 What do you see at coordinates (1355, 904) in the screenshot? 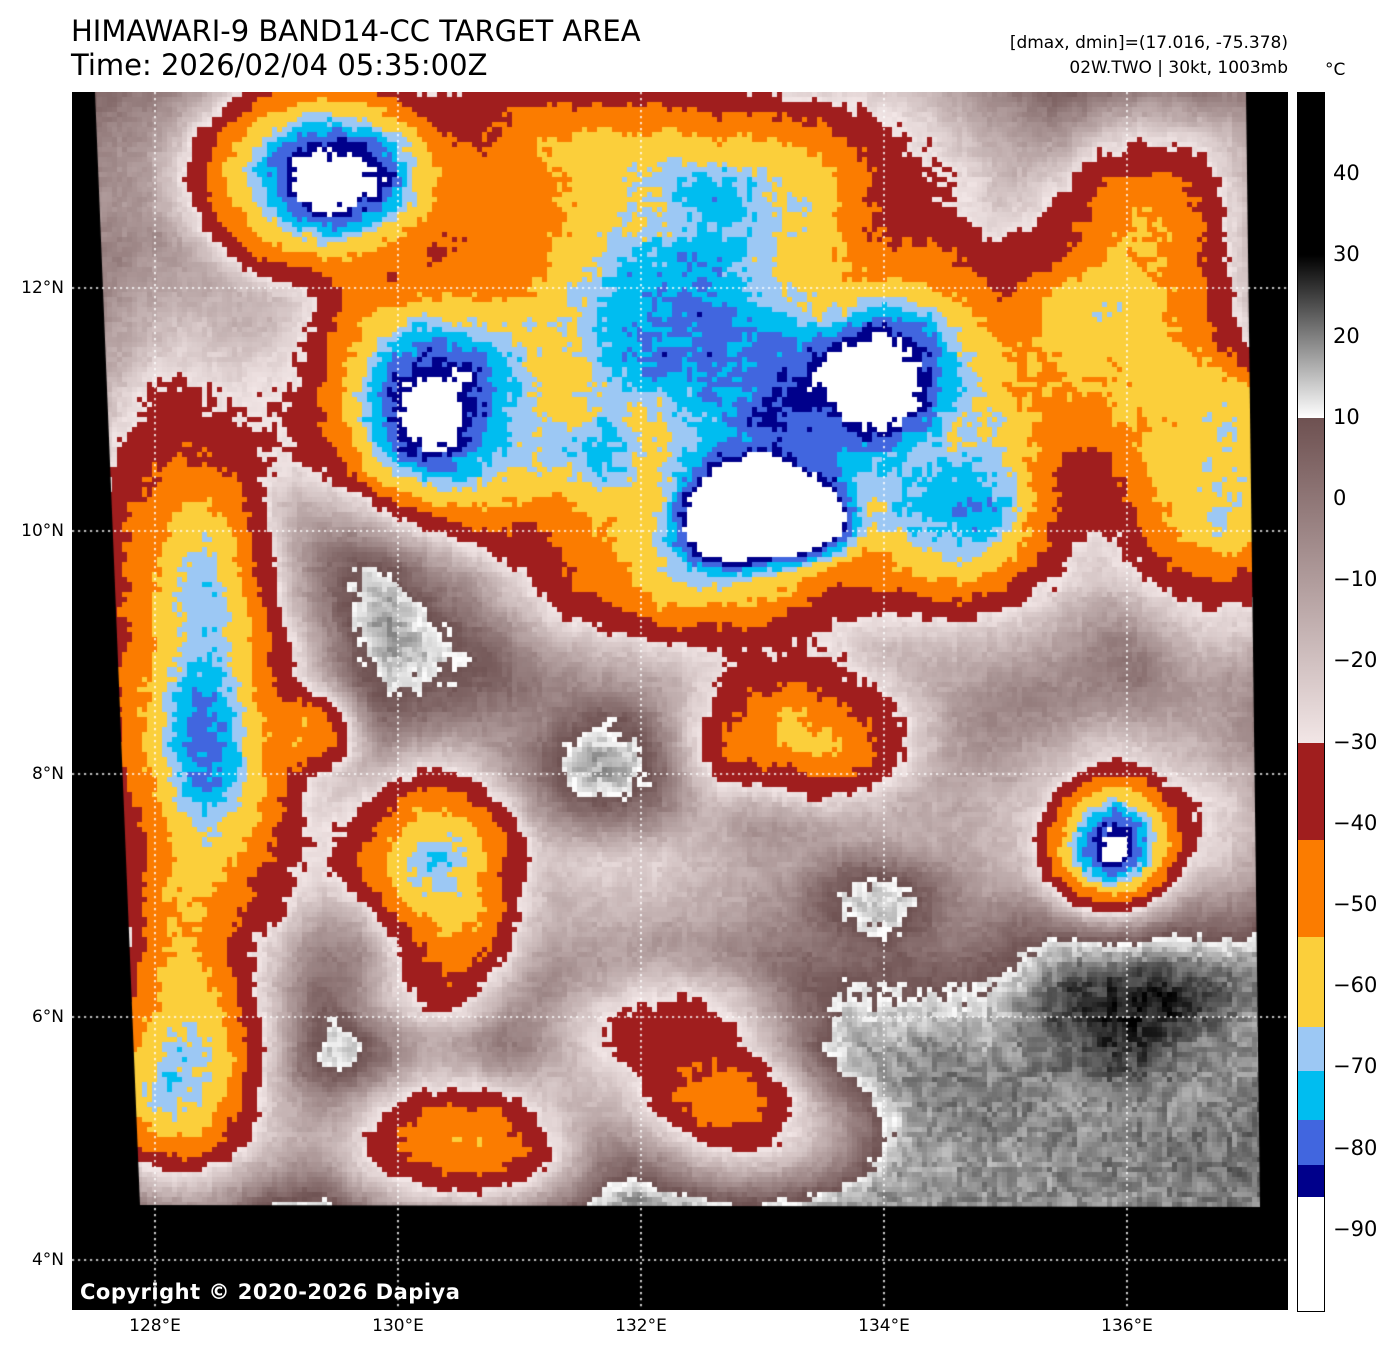
I see `colorbar-tick-label: −50` at bounding box center [1355, 904].